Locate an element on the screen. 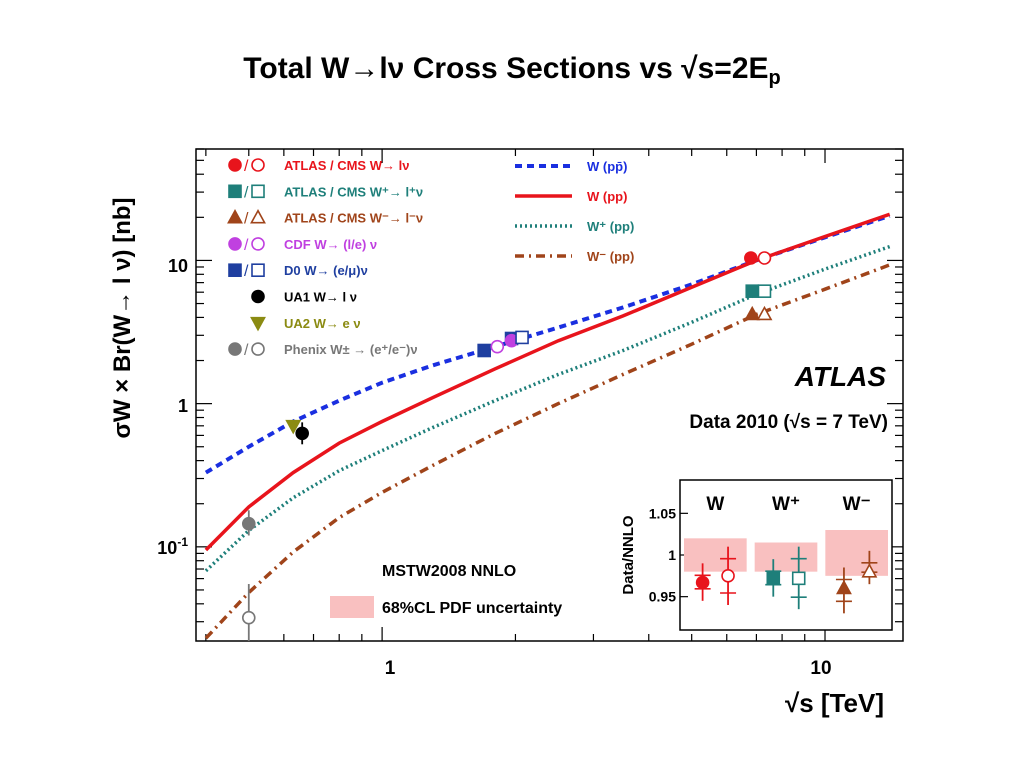 This screenshot has height=768, width=1024. atlas-label: ATLAS is located at coordinates (840, 376).